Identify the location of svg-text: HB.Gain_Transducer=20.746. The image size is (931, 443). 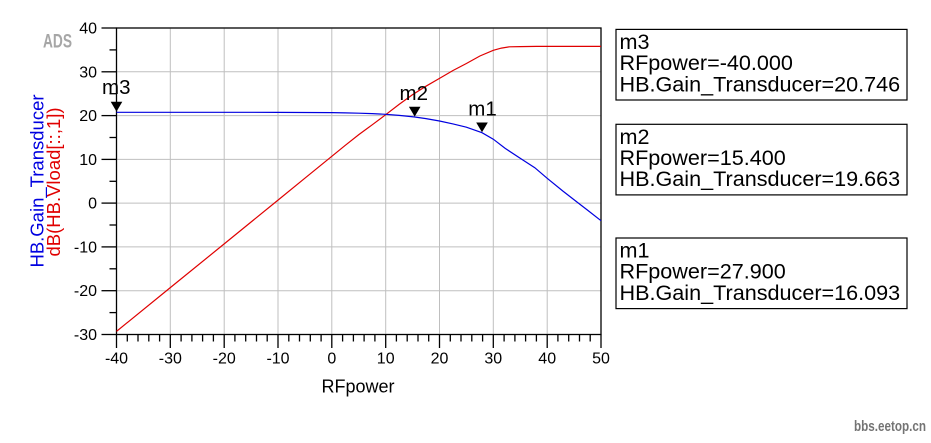
(760, 83).